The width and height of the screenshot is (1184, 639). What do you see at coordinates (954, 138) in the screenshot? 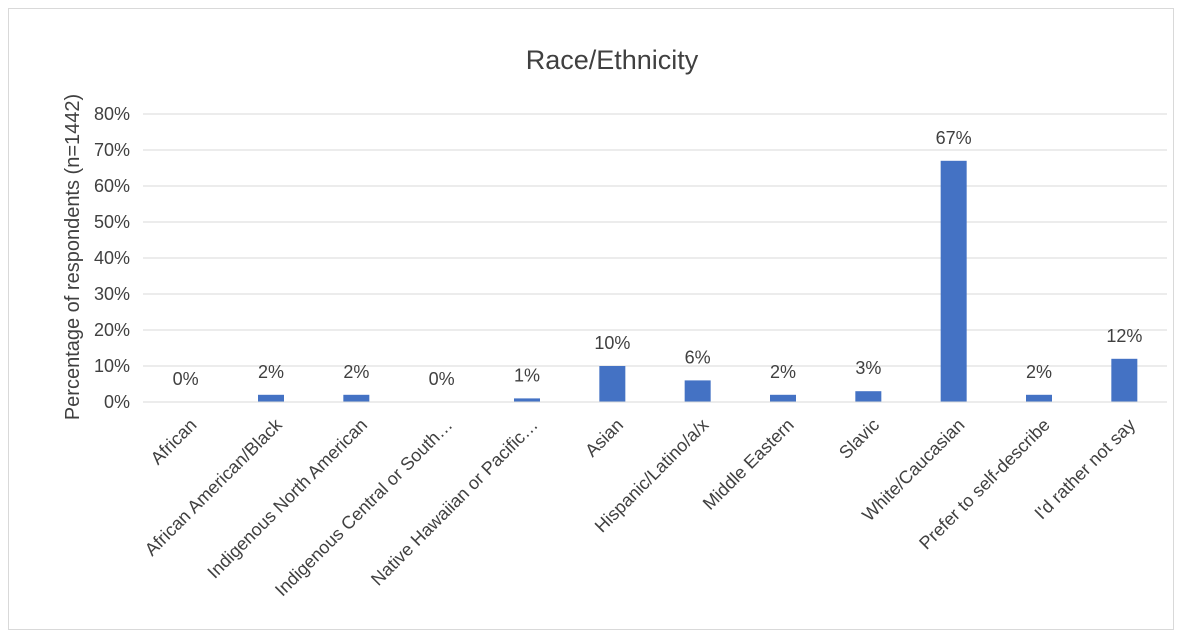
I see `data-label: 67%` at bounding box center [954, 138].